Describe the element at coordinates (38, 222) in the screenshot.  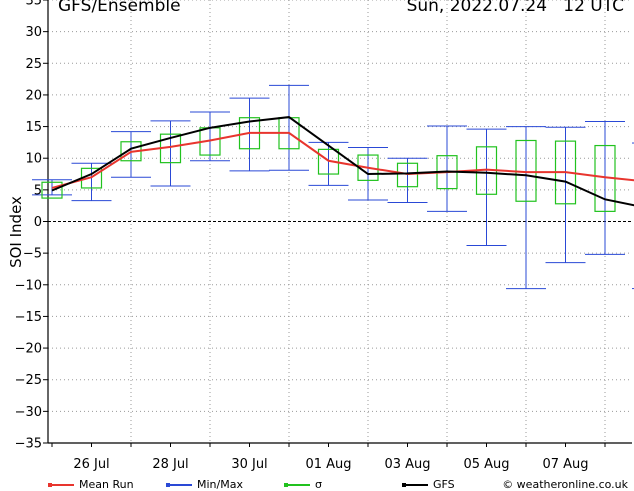
I see `y-tick-label: 0` at that location.